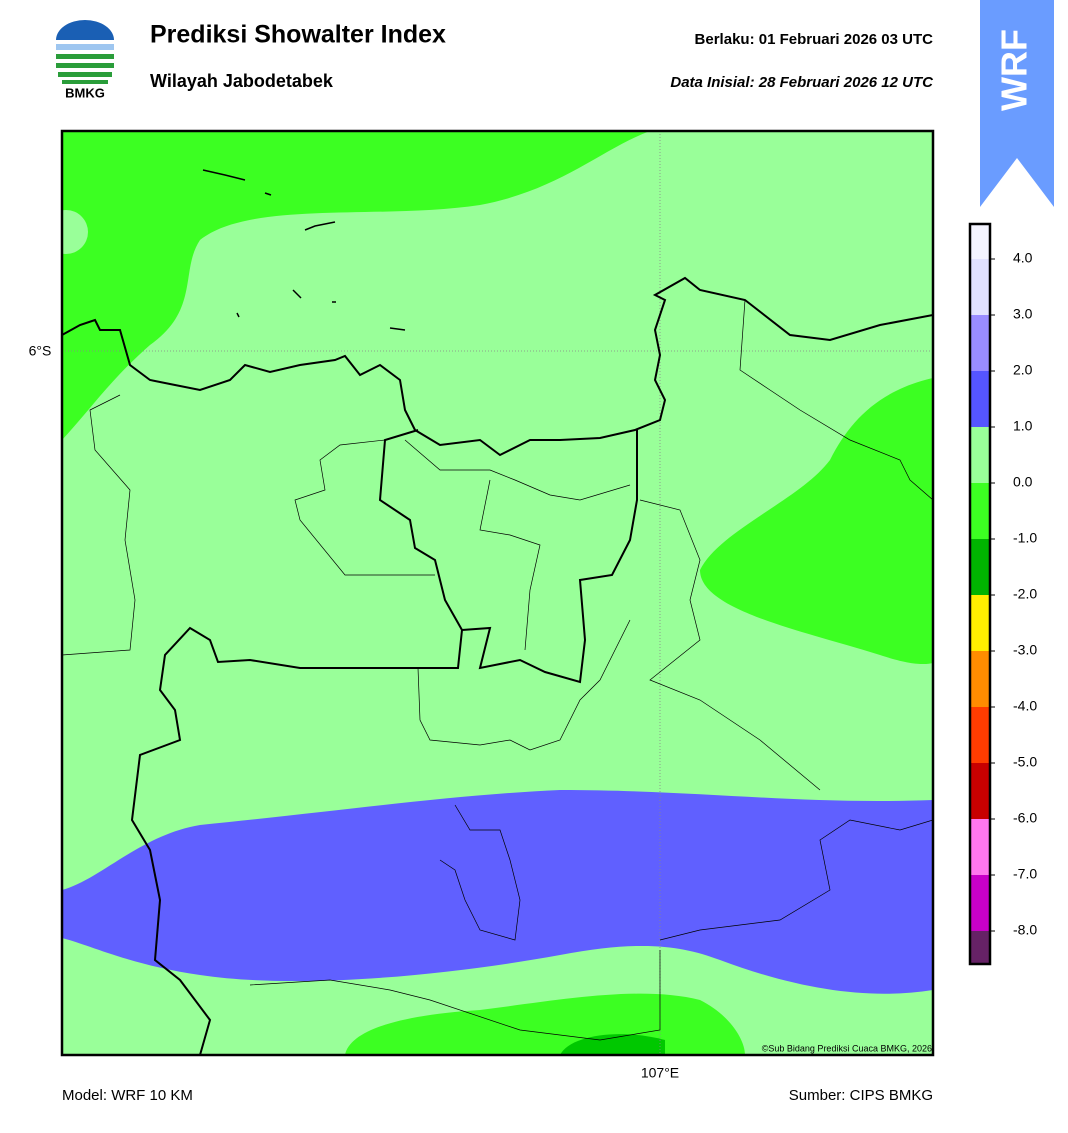 The width and height of the screenshot is (1068, 1133). What do you see at coordinates (1025, 818) in the screenshot?
I see `colorbar-label: -6.0` at bounding box center [1025, 818].